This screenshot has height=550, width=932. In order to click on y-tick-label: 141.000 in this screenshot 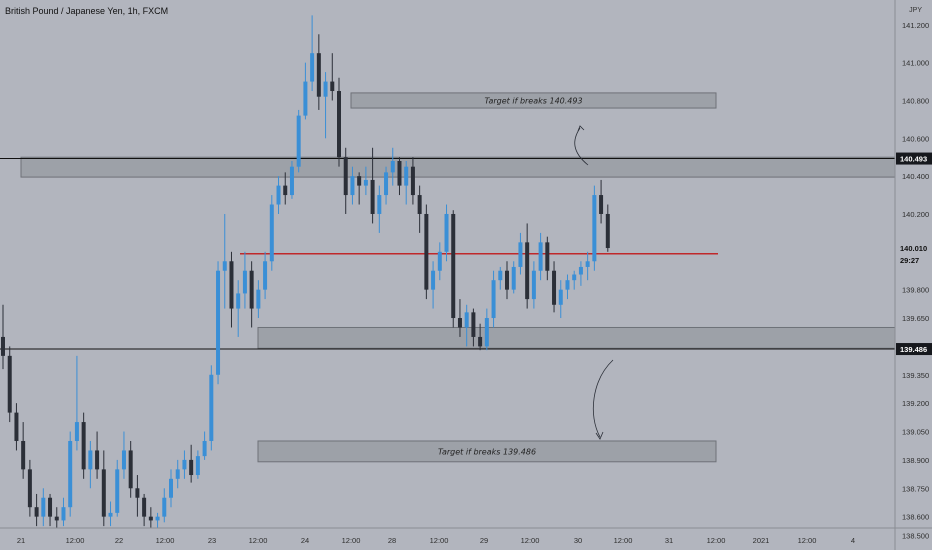, I will do `click(915, 63)`.